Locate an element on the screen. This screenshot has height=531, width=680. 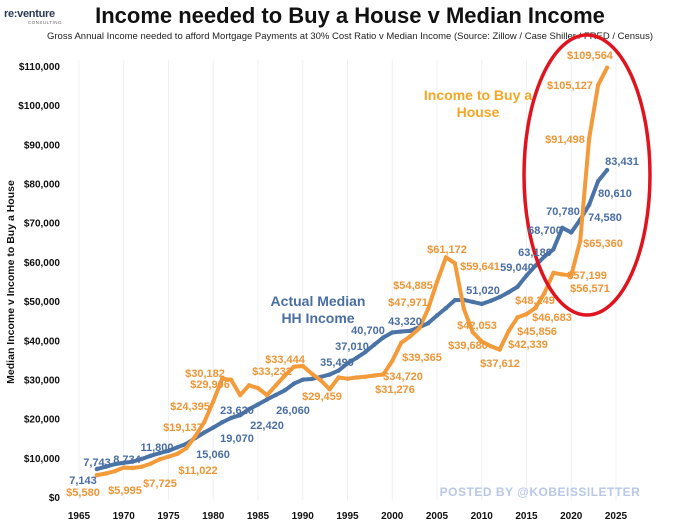
y-tick-label: $0 is located at coordinates (55, 498).